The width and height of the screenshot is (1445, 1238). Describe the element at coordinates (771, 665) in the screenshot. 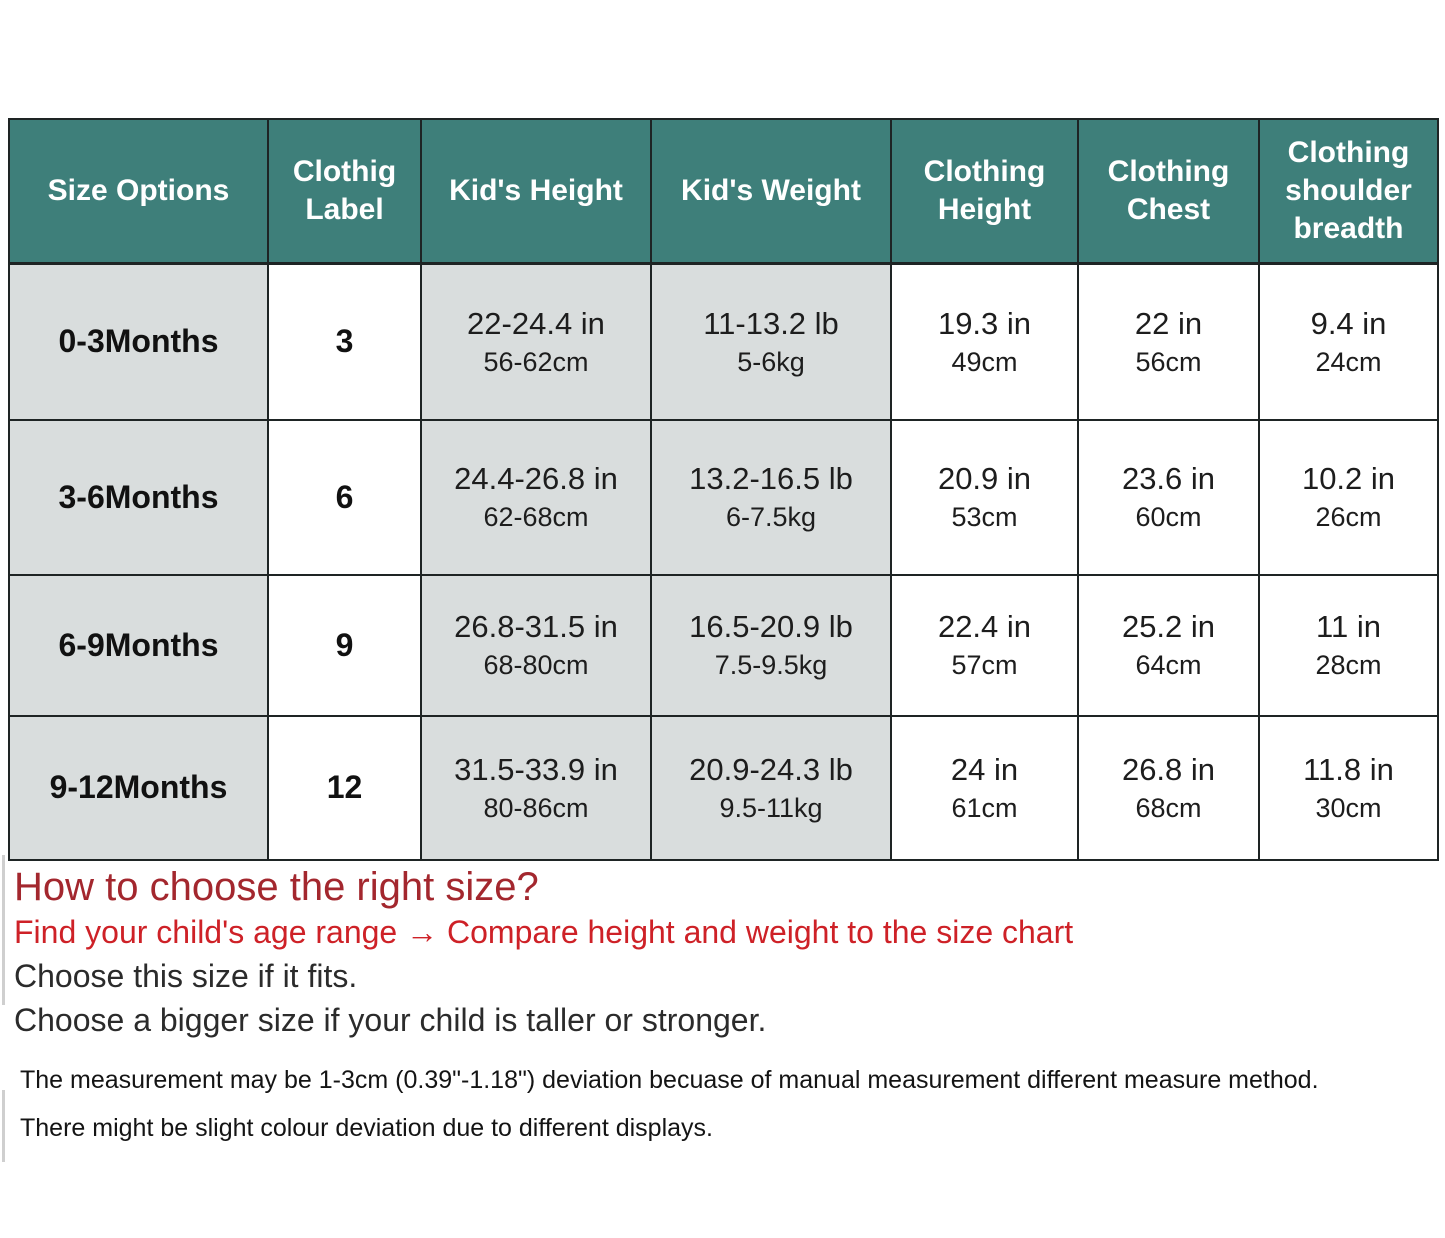

I see `kid-weight-kg: 7.5-9.5kg` at that location.